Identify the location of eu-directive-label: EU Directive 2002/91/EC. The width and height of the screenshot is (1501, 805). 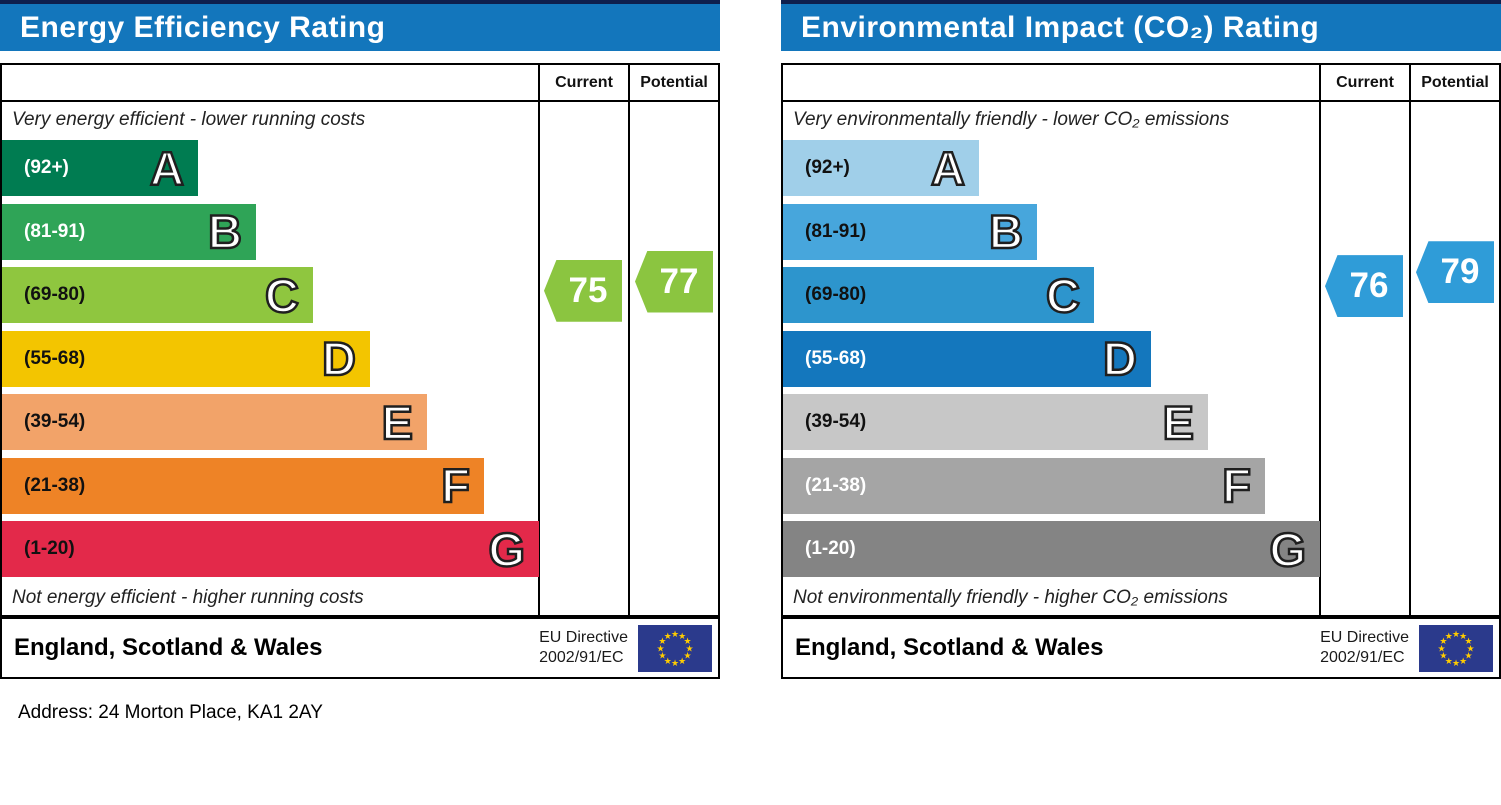
(583, 648).